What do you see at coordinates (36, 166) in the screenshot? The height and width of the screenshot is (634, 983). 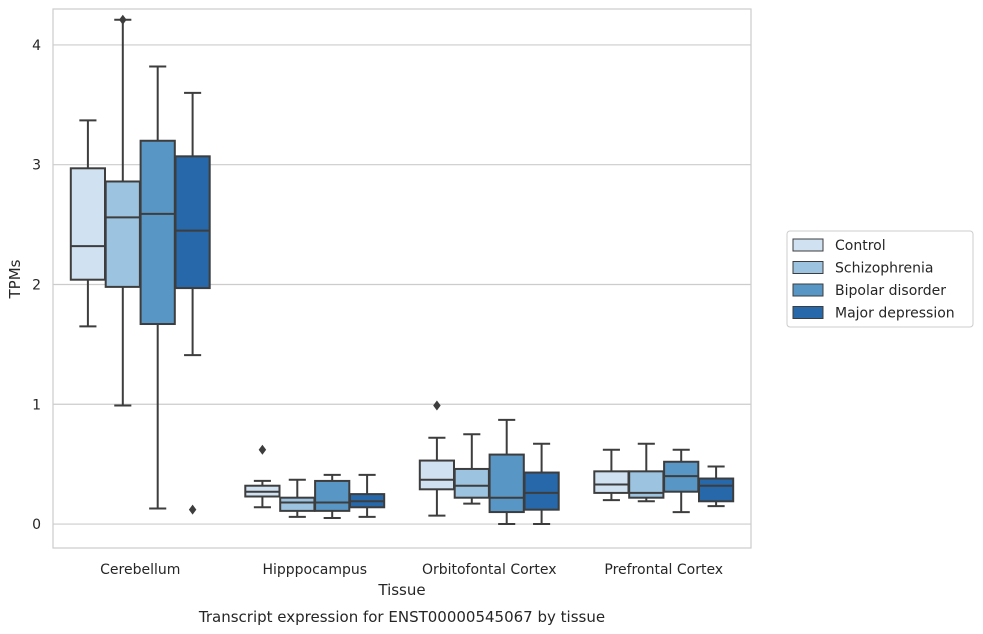 I see `y-tick-label-3: 3` at bounding box center [36, 166].